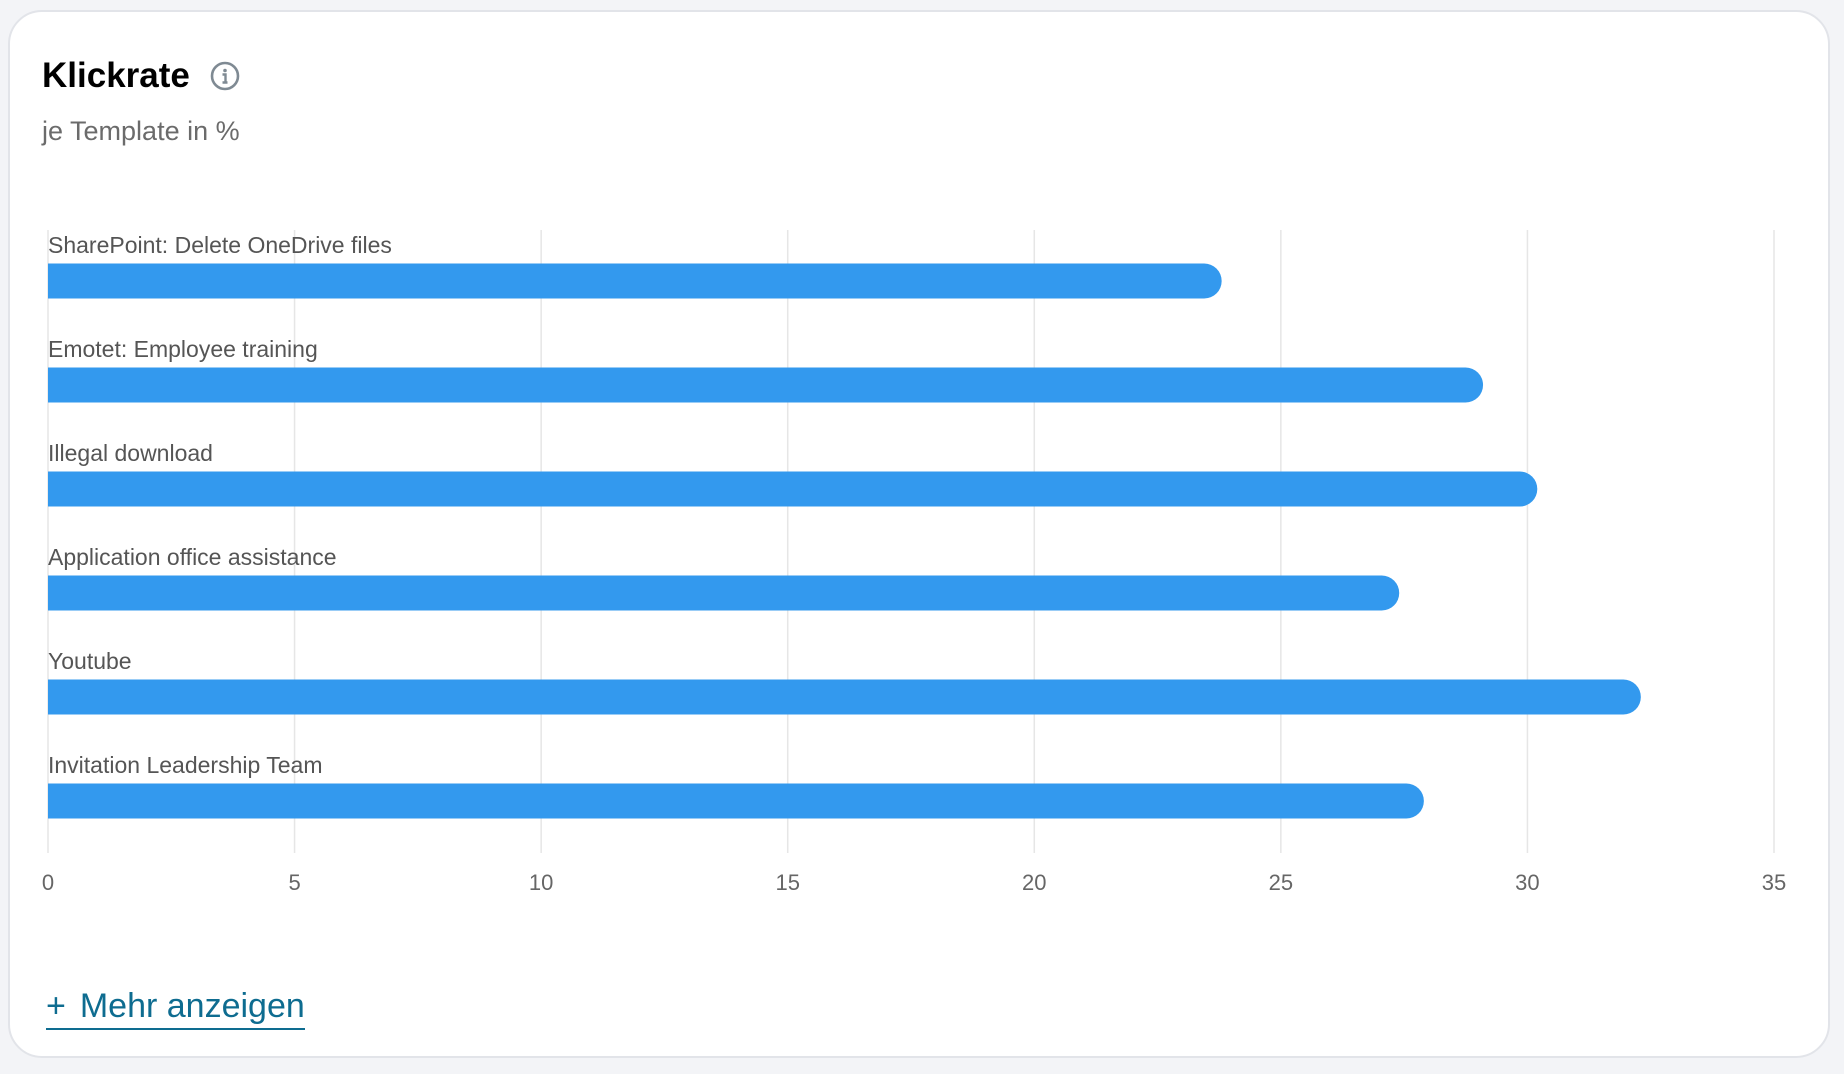  I want to click on x-tick-label: 15, so click(787, 882).